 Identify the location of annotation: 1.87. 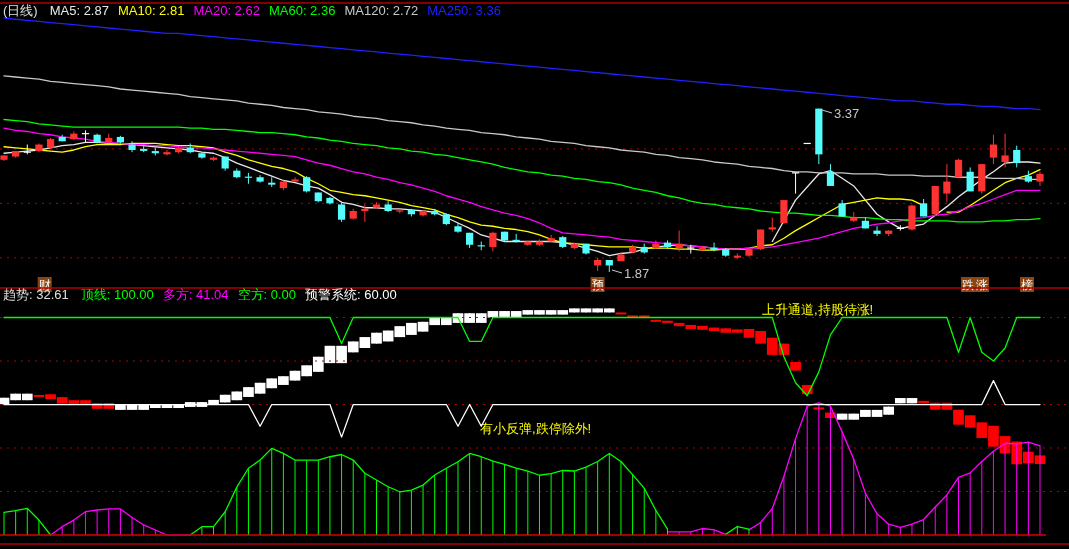
(637, 273).